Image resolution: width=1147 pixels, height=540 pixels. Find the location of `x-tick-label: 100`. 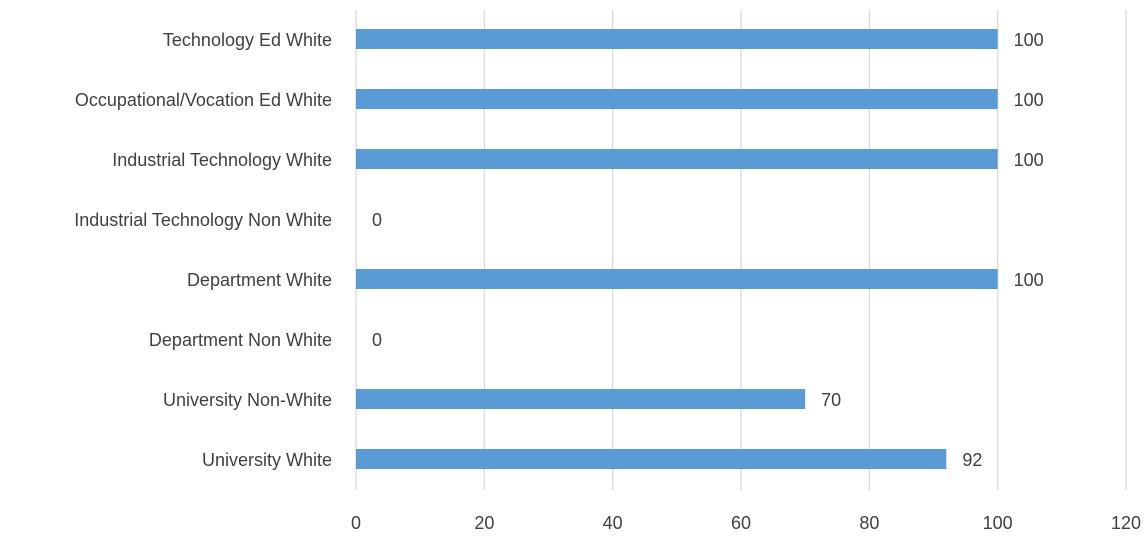

x-tick-label: 100 is located at coordinates (998, 523).